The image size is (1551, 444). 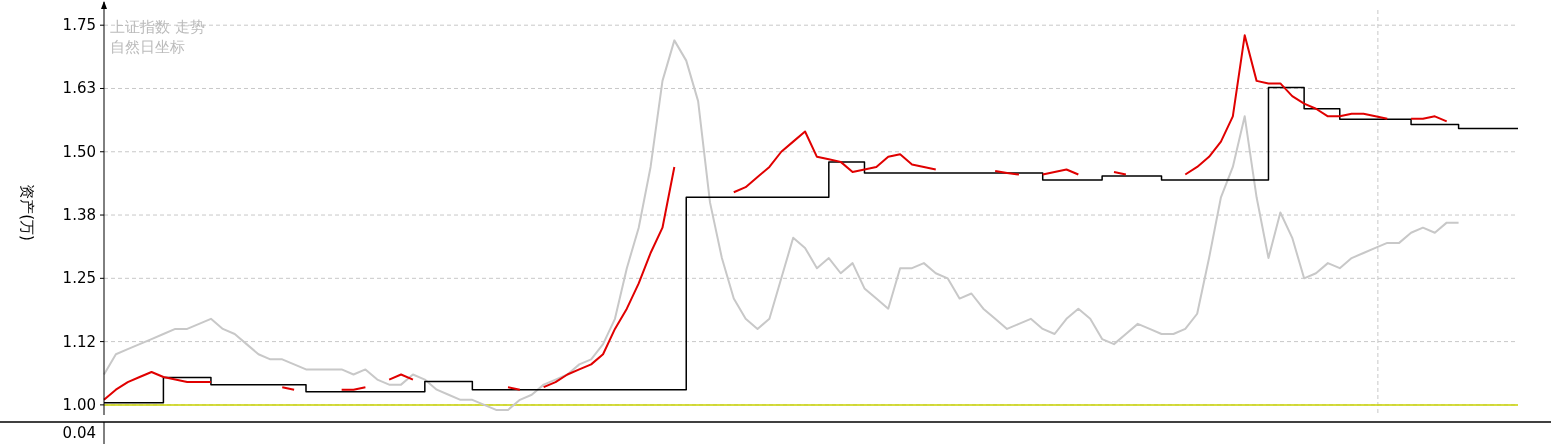 What do you see at coordinates (79, 404) in the screenshot?
I see `y-tick-label: 1.00` at bounding box center [79, 404].